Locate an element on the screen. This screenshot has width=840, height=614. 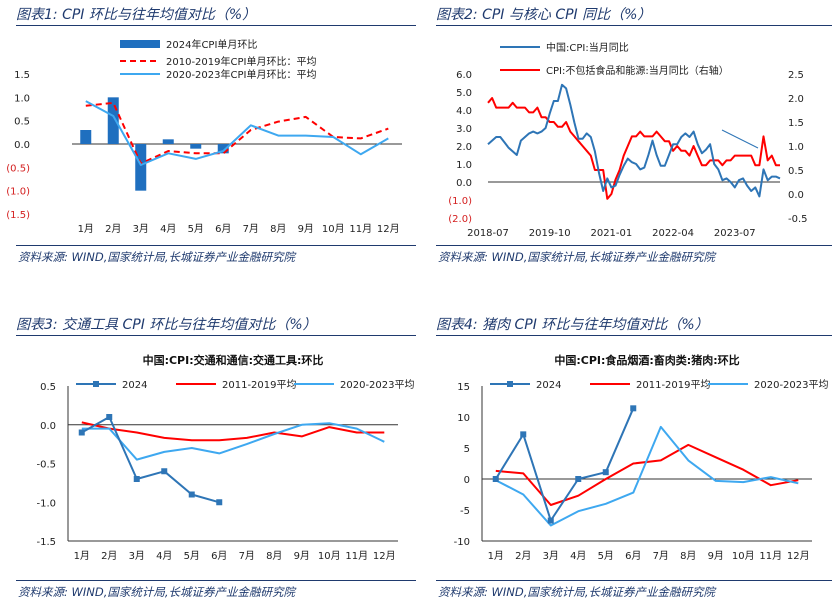
legend-bar-swatch is located at coordinates (140, 44).